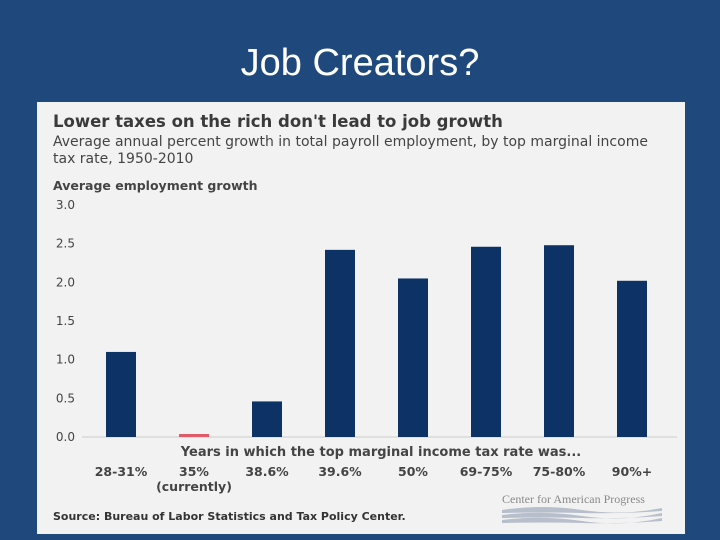 This screenshot has width=720, height=540. What do you see at coordinates (155, 185) in the screenshot?
I see `y-axis-label: Average employment growth` at bounding box center [155, 185].